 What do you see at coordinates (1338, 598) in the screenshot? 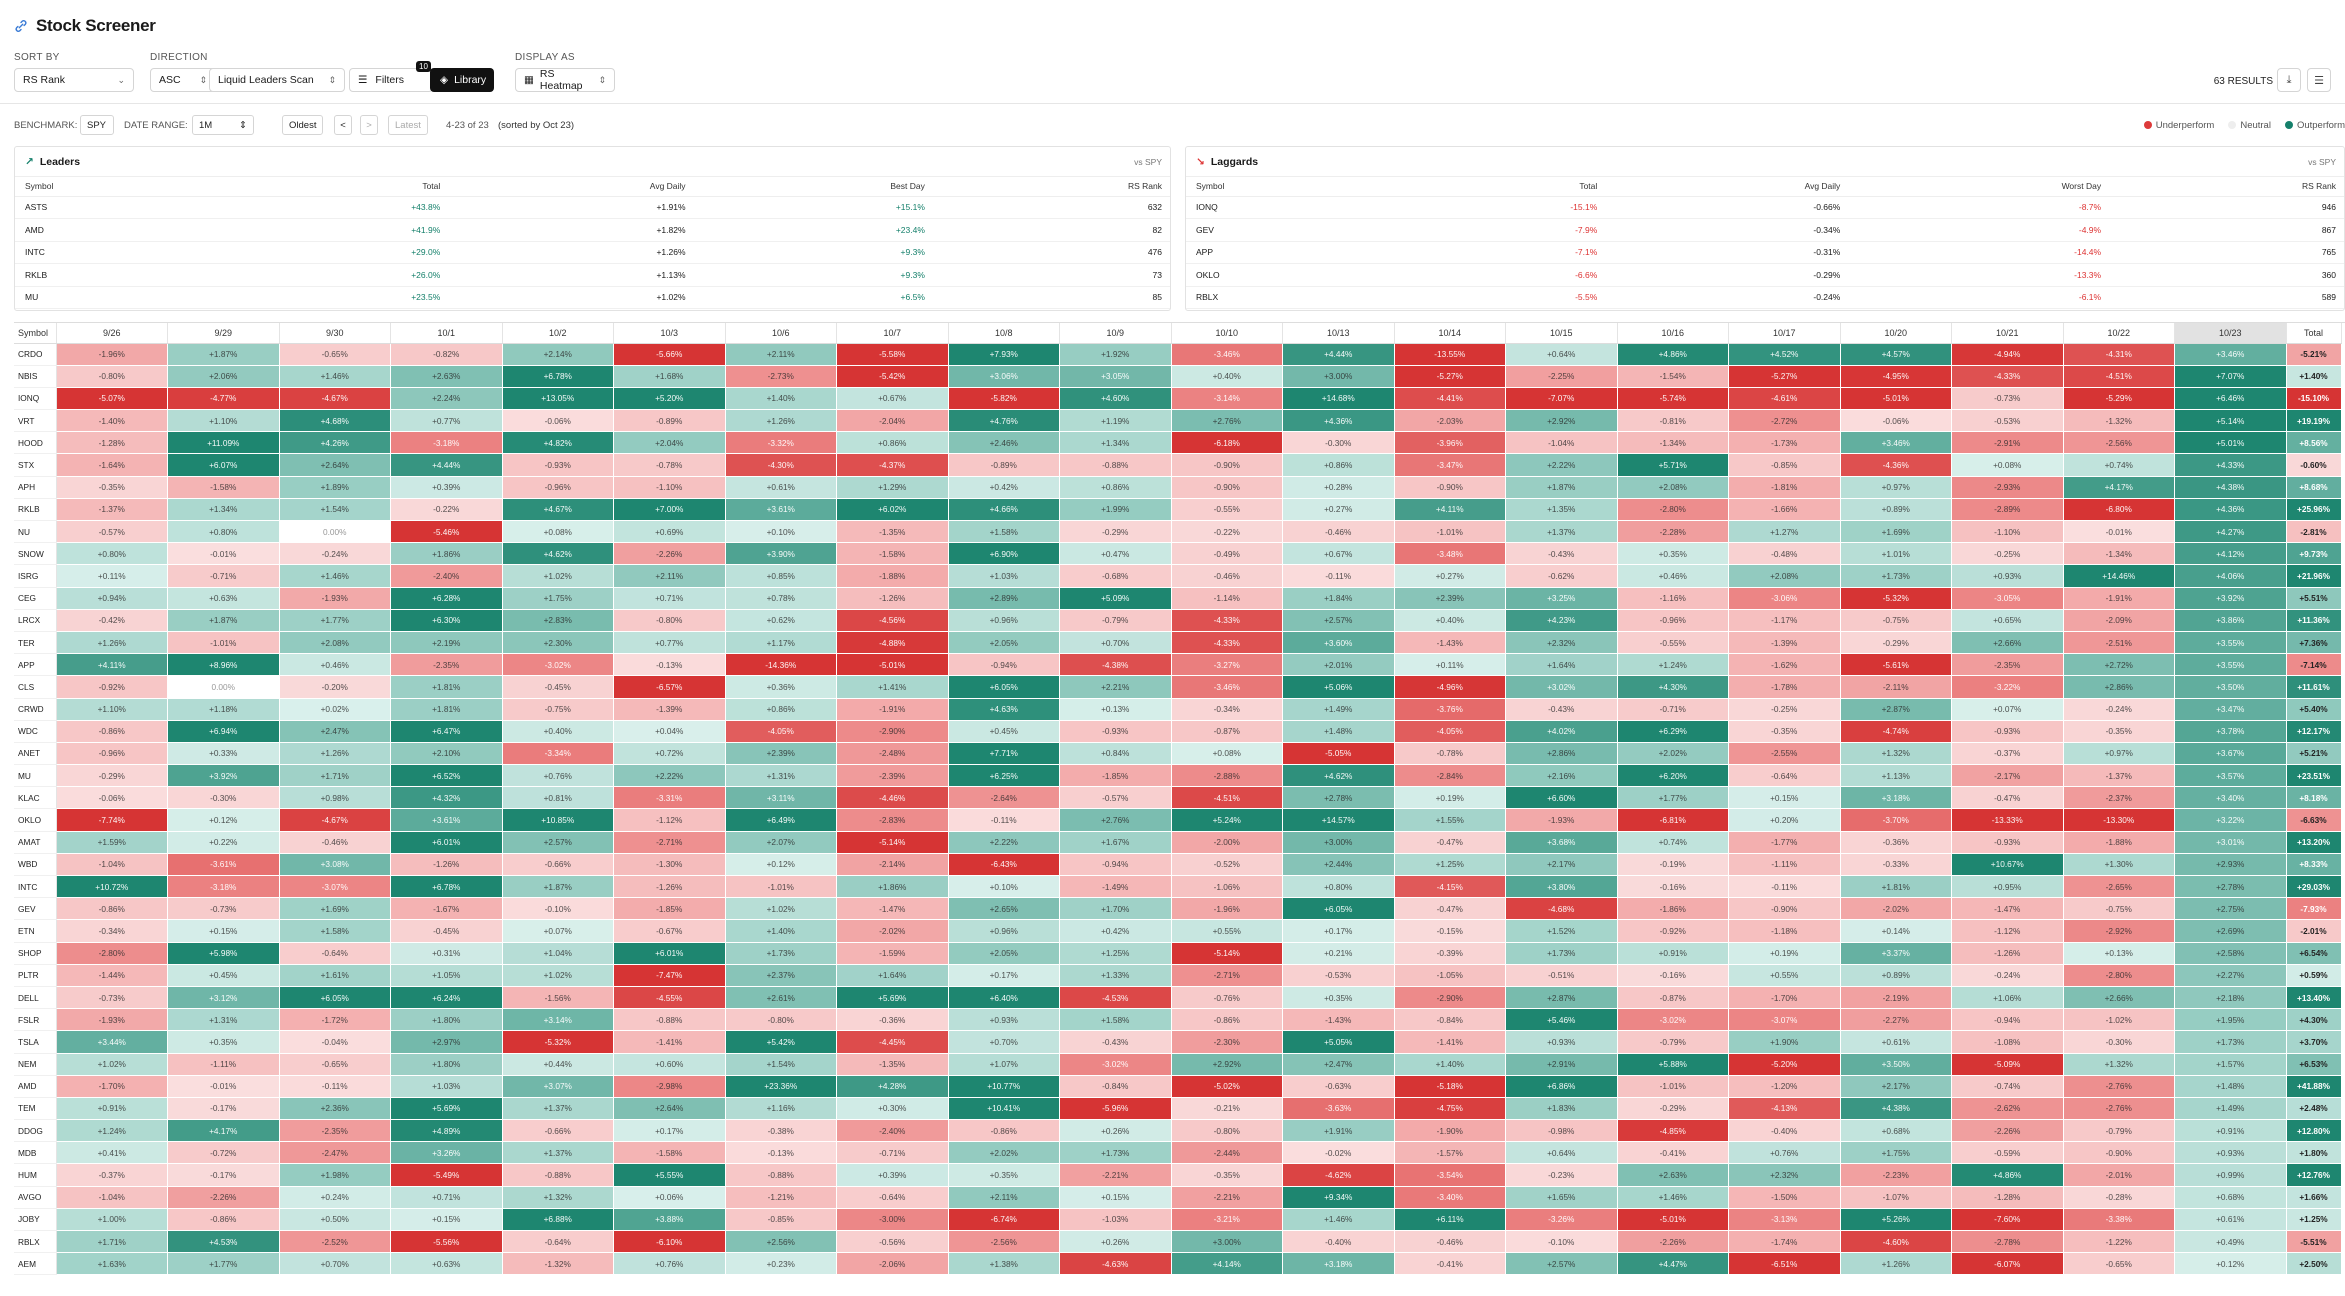
I see `heatmap-cell: +1.84%` at bounding box center [1338, 598].